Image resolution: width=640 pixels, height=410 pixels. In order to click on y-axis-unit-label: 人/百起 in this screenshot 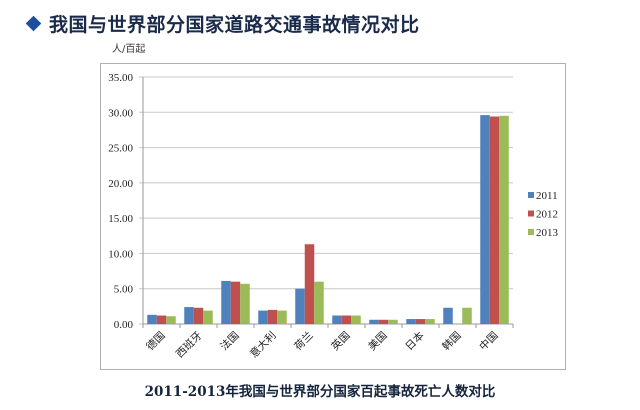, I will do `click(129, 49)`.